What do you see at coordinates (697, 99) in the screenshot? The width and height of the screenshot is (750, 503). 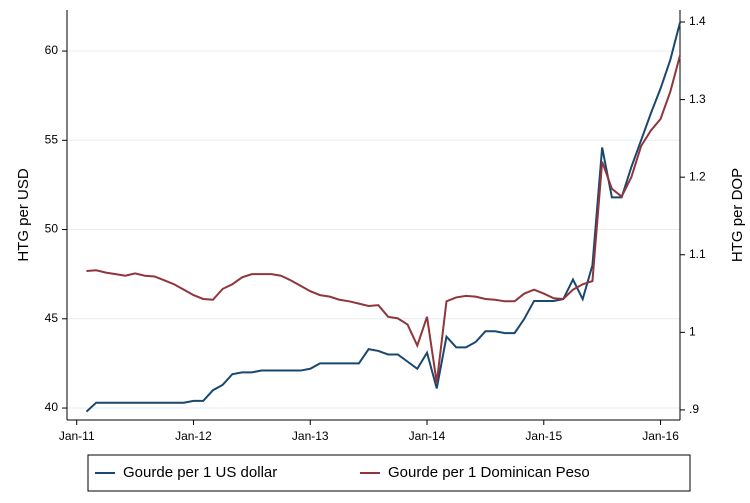 I see `y2-tick-label: 1.3` at bounding box center [697, 99].